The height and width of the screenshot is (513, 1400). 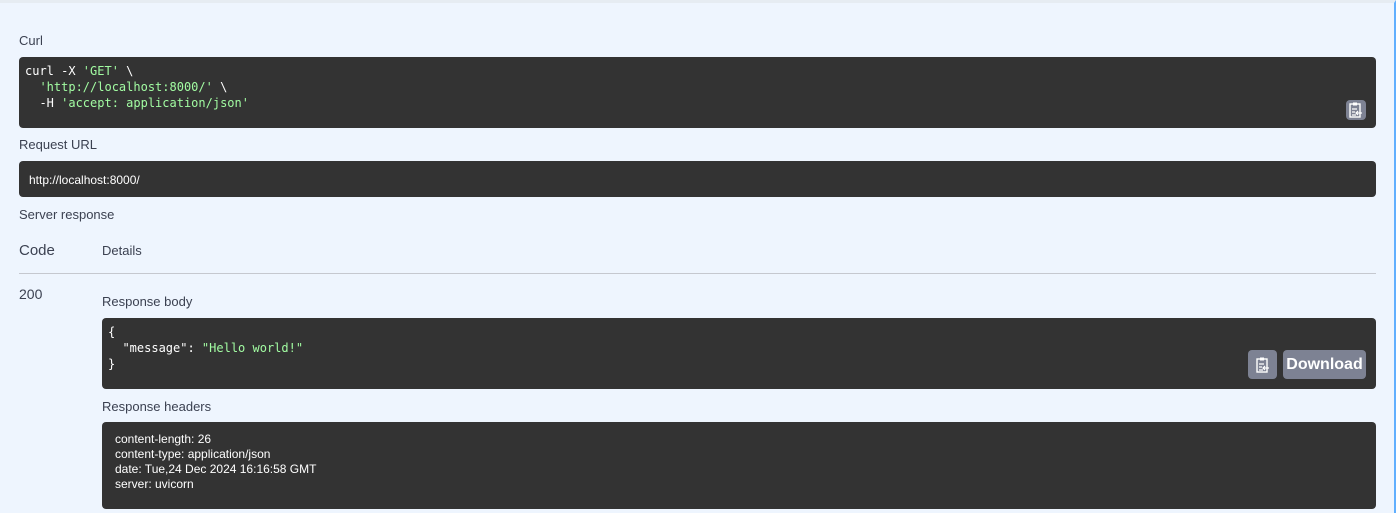 I want to click on json-key: "message":, so click(x=155, y=348).